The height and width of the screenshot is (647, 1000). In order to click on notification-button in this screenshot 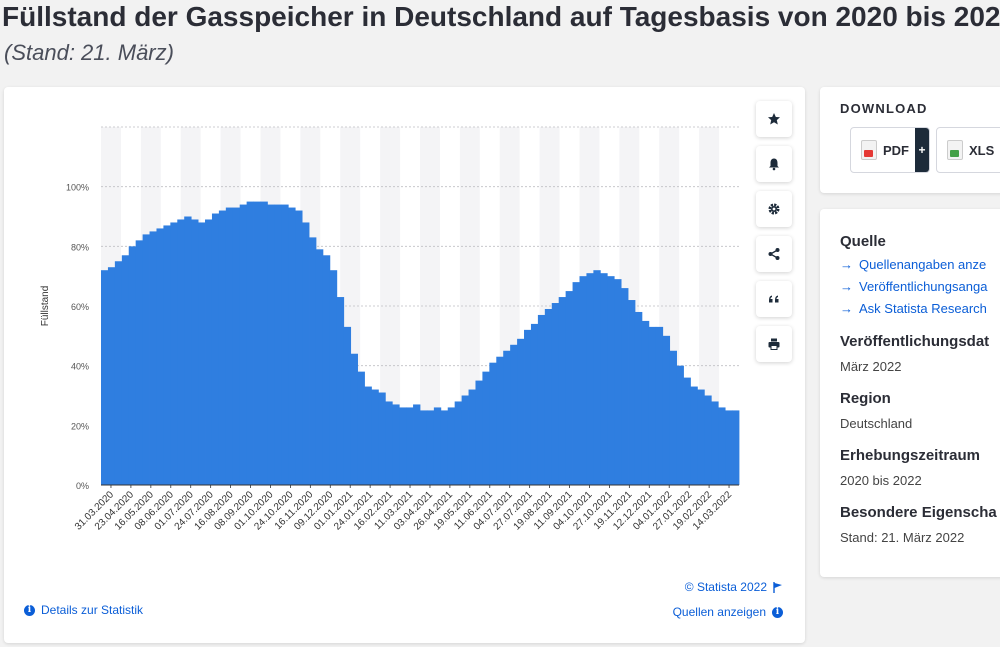, I will do `click(774, 164)`.